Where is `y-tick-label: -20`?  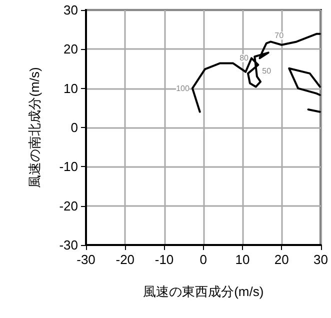
y-tick-label: -20 is located at coordinates (68, 206).